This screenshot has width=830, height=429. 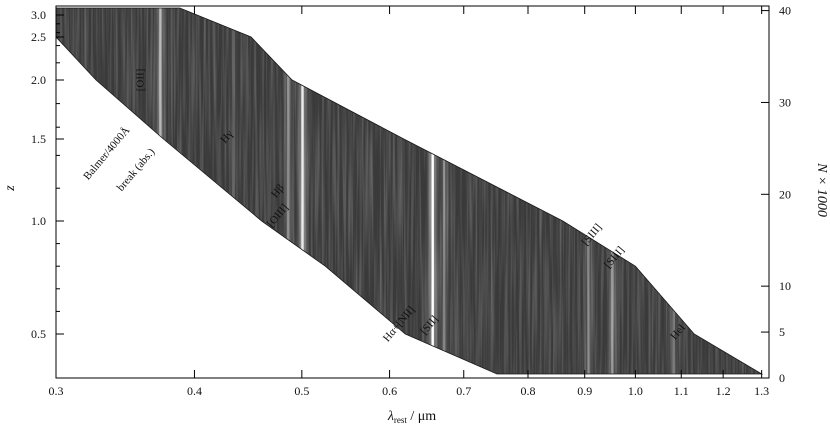 I want to click on z-tick-label: 1.5, so click(x=38, y=139).